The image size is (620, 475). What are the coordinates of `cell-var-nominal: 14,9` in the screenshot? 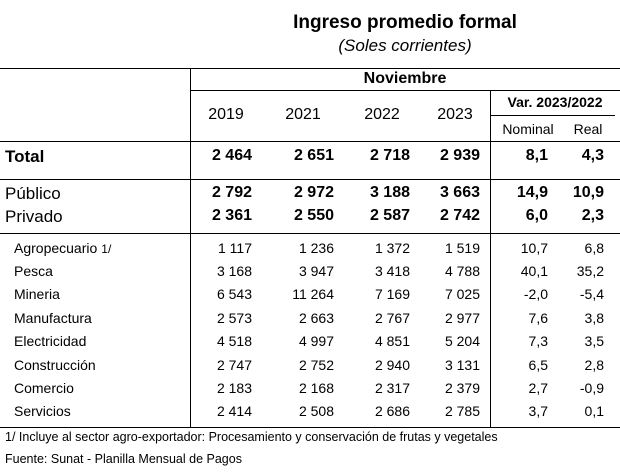 It's located at (532, 192).